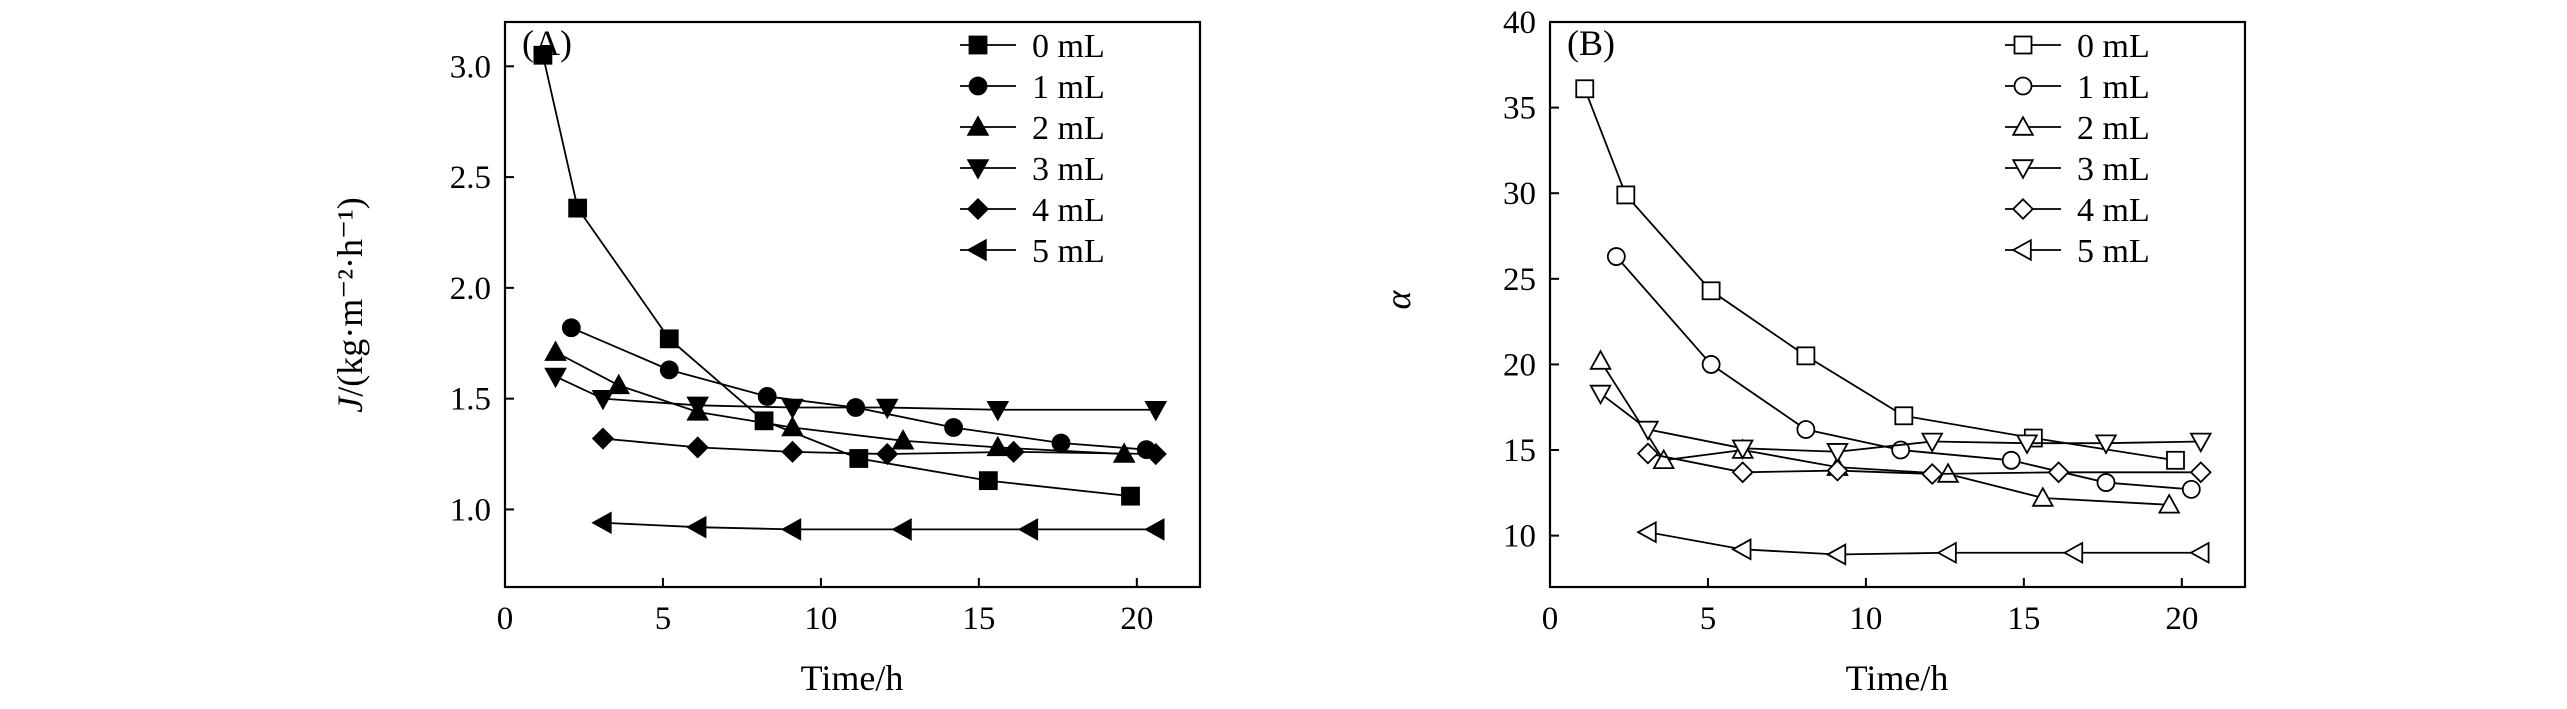 The height and width of the screenshot is (709, 2567). What do you see at coordinates (1519, 537) in the screenshot?
I see `y-tick-label: 10` at bounding box center [1519, 537].